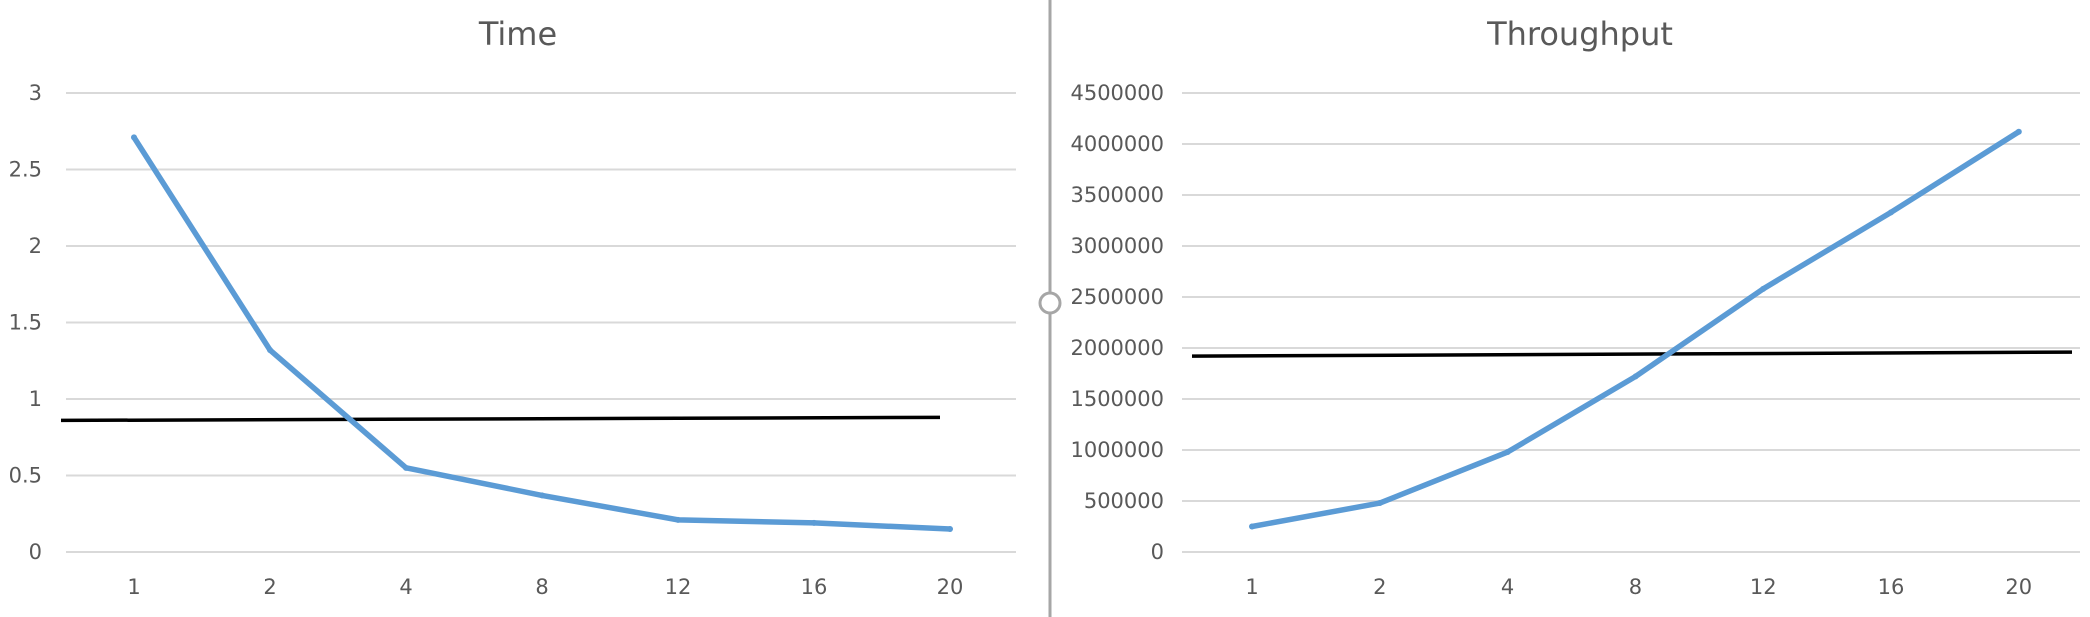  Describe the element at coordinates (35, 93) in the screenshot. I see `y-tick-label: 3` at that location.